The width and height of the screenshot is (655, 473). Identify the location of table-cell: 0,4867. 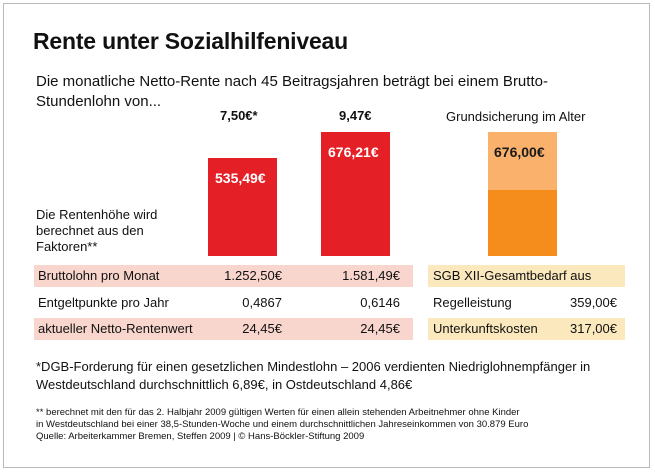
(262, 302).